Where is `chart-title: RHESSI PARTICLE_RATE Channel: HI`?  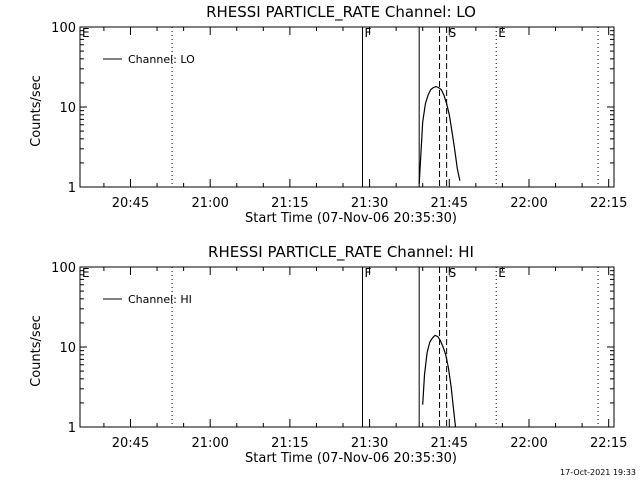 chart-title: RHESSI PARTICLE_RATE Channel: HI is located at coordinates (341, 252).